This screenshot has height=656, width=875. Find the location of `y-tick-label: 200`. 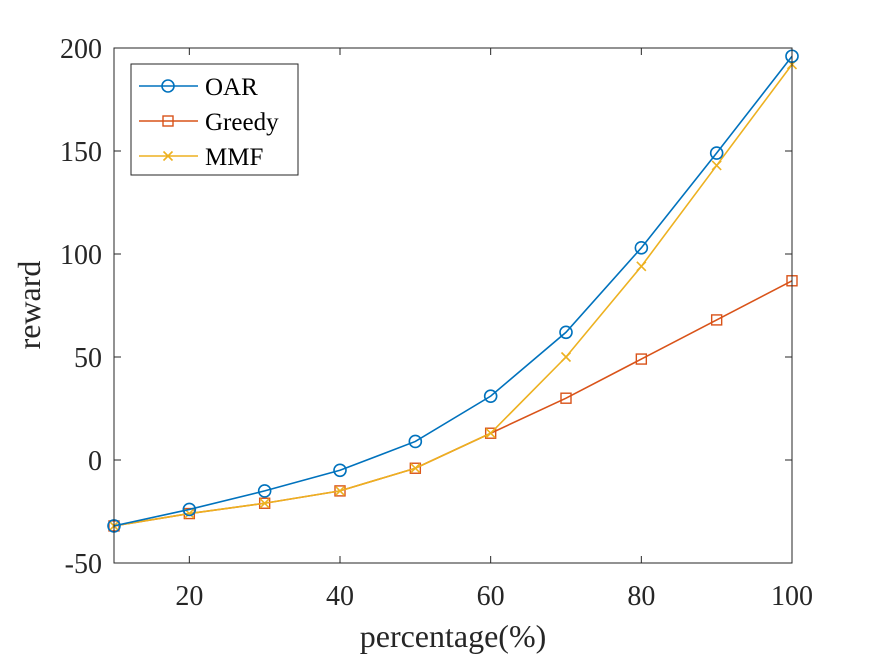

y-tick-label: 200 is located at coordinates (81, 49).